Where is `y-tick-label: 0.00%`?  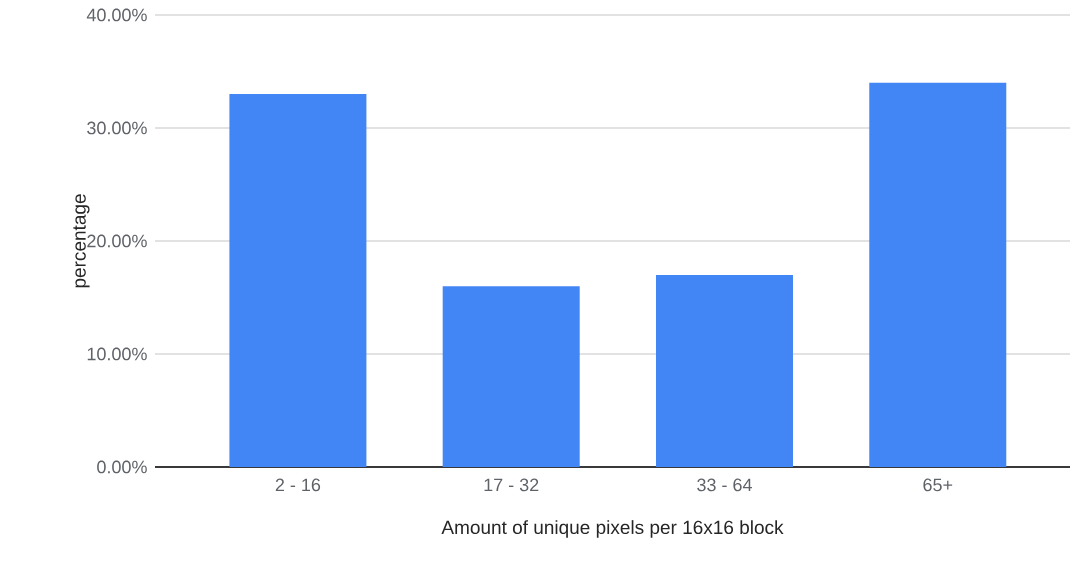
y-tick-label: 0.00% is located at coordinates (122, 467).